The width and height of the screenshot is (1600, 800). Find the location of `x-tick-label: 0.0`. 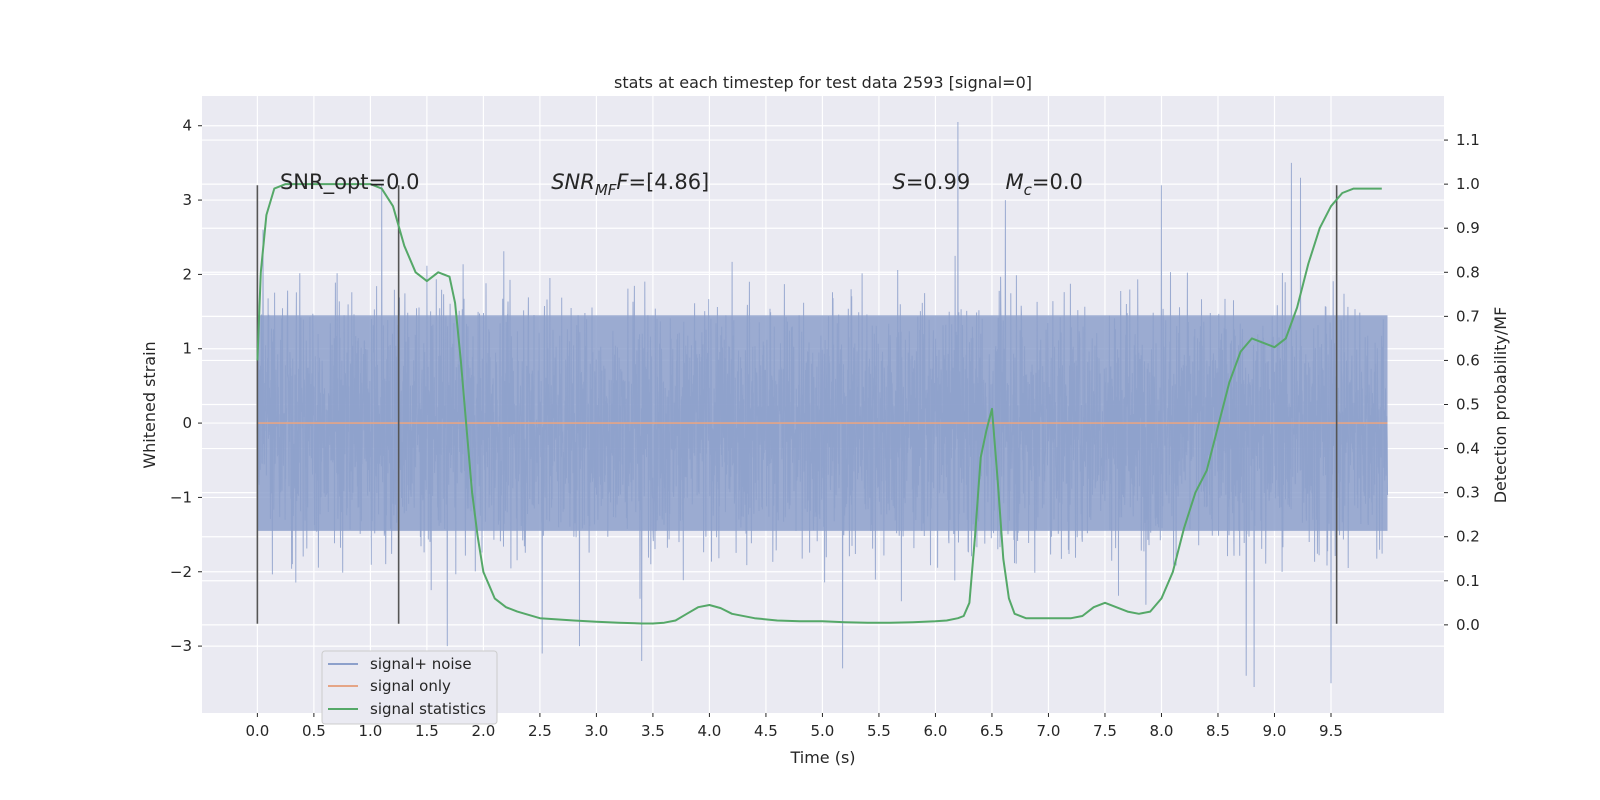

x-tick-label: 0.0 is located at coordinates (257, 731).